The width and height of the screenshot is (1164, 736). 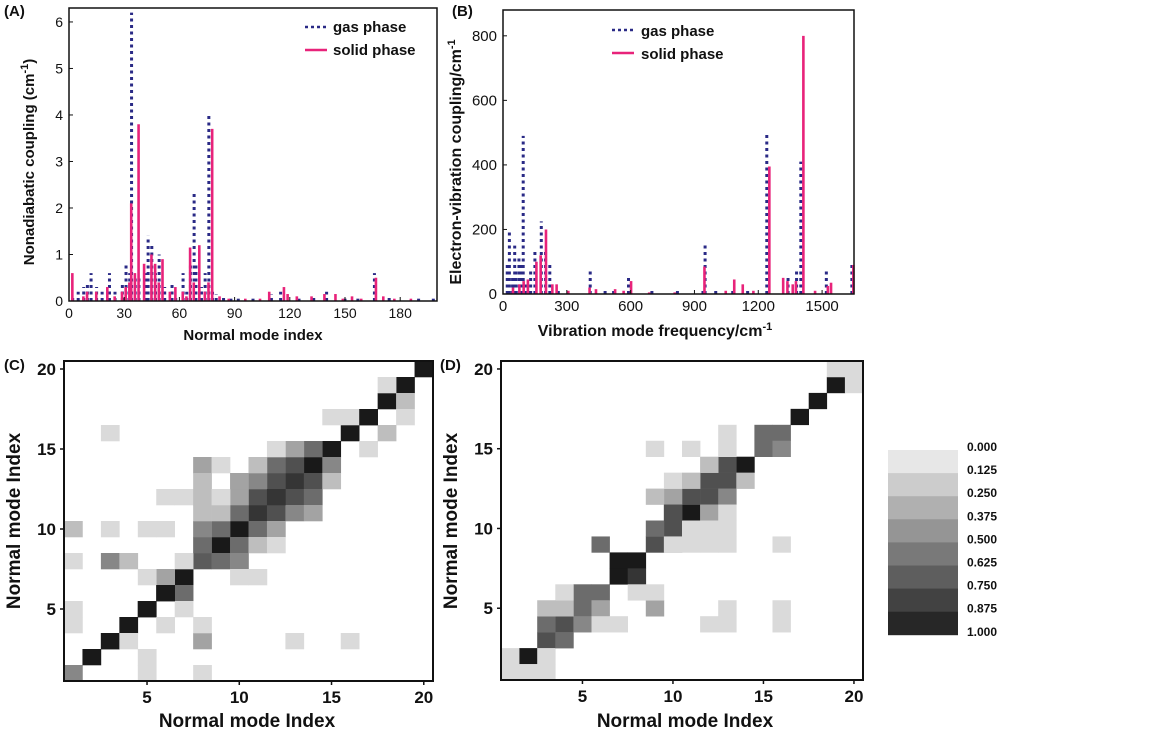 I want to click on panel-a-y-tick-label: 3, so click(x=59, y=161).